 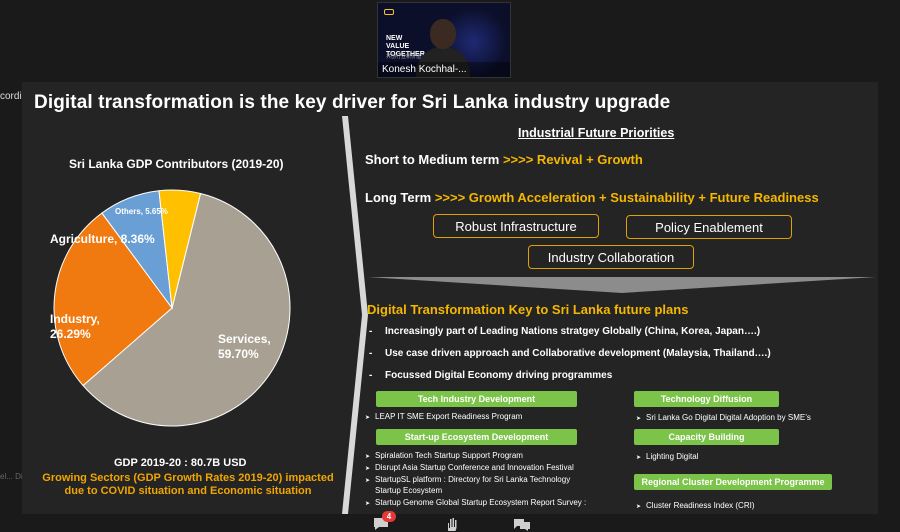 What do you see at coordinates (11, 476) in the screenshot?
I see `background-ghost-text: el... Di` at bounding box center [11, 476].